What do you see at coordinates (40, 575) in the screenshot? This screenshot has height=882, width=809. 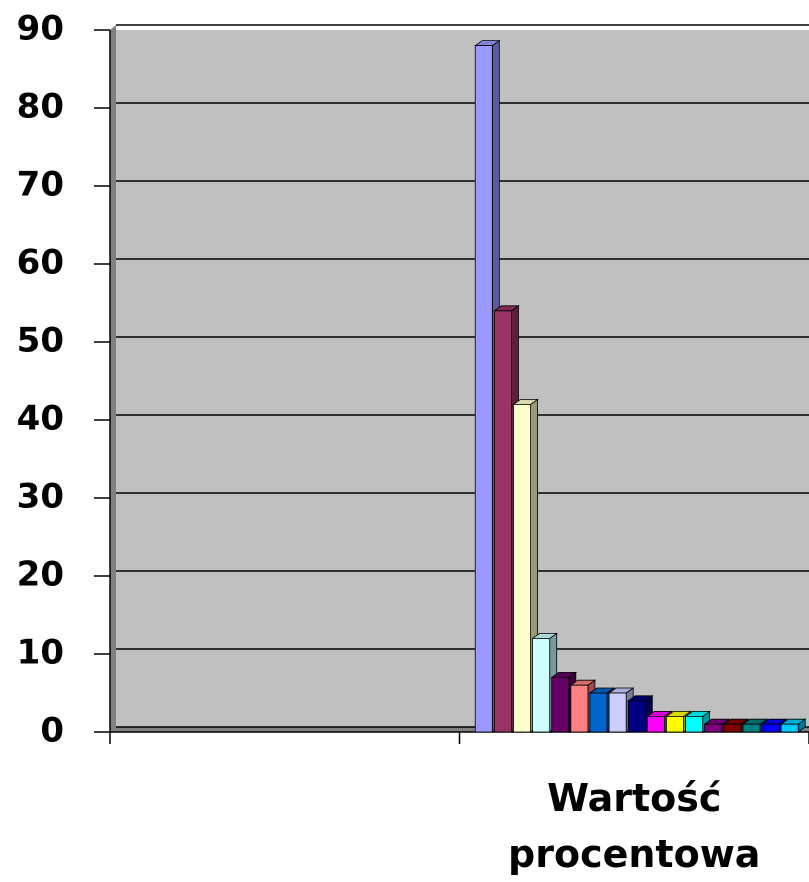 I see `y-tick-label: 20` at bounding box center [40, 575].